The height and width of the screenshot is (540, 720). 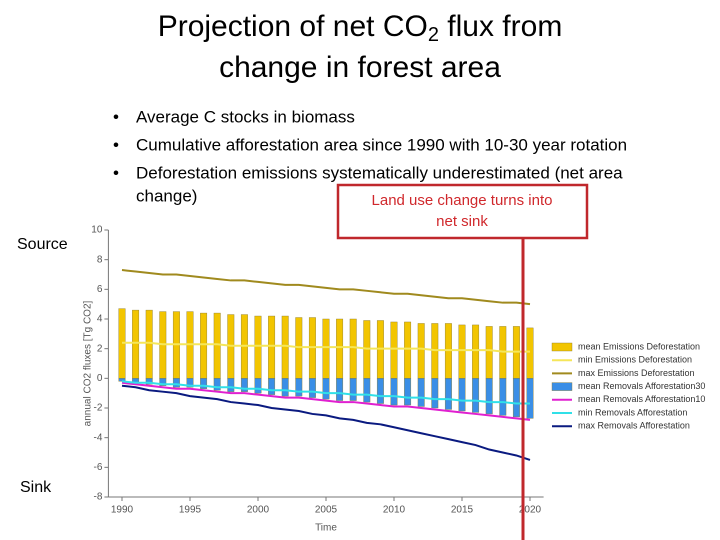 What do you see at coordinates (293, 26) in the screenshot?
I see `title-text: Projection of net CO` at bounding box center [293, 26].